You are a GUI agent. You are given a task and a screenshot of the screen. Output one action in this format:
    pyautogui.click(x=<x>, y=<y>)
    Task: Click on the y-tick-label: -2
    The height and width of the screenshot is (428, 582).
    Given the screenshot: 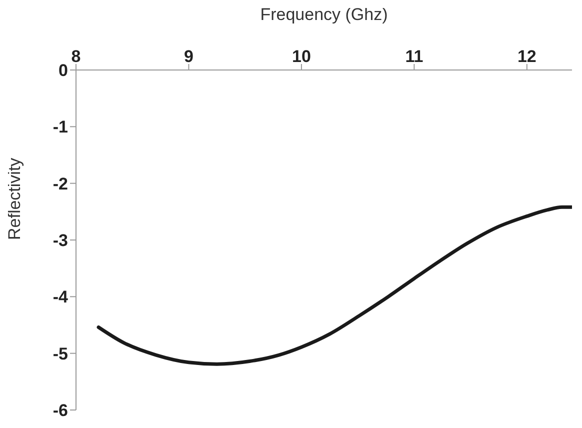 What is the action you would take?
    pyautogui.click(x=60, y=184)
    